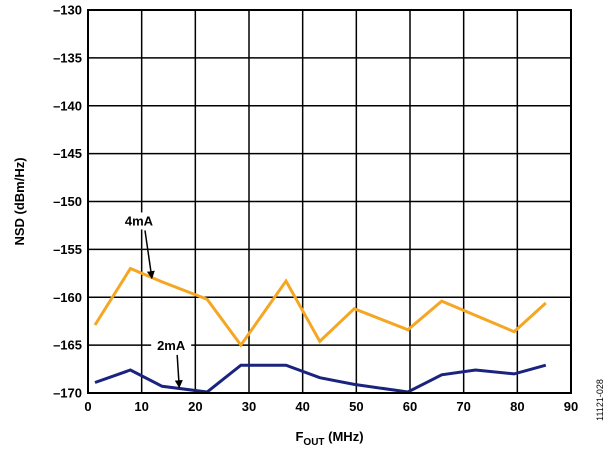 The image size is (615, 452). What do you see at coordinates (313, 442) in the screenshot?
I see `x-axis-title-subscript: OUT` at bounding box center [313, 442].